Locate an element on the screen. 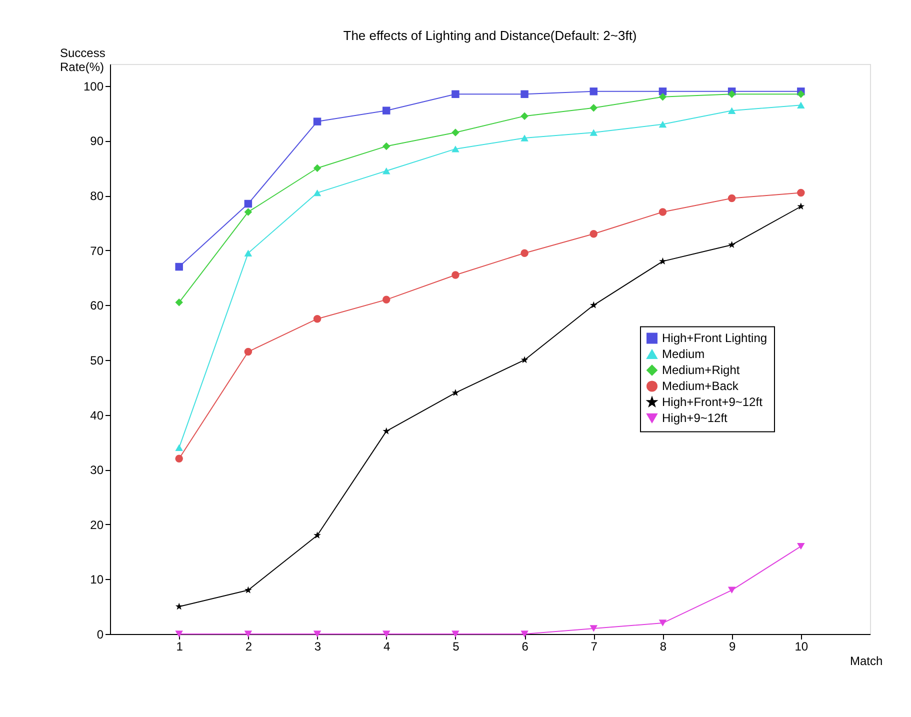 This screenshot has height=717, width=911. y-tick-label: 80 is located at coordinates (97, 196).